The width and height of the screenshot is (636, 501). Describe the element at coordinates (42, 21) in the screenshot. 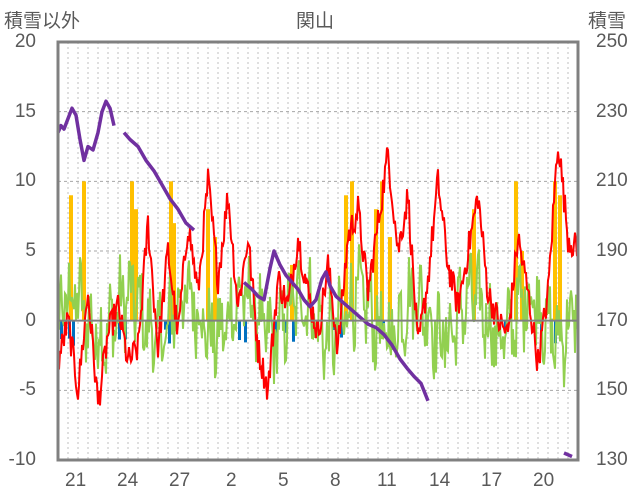

I see `y-left-axis-label: 積雪以外` at that location.